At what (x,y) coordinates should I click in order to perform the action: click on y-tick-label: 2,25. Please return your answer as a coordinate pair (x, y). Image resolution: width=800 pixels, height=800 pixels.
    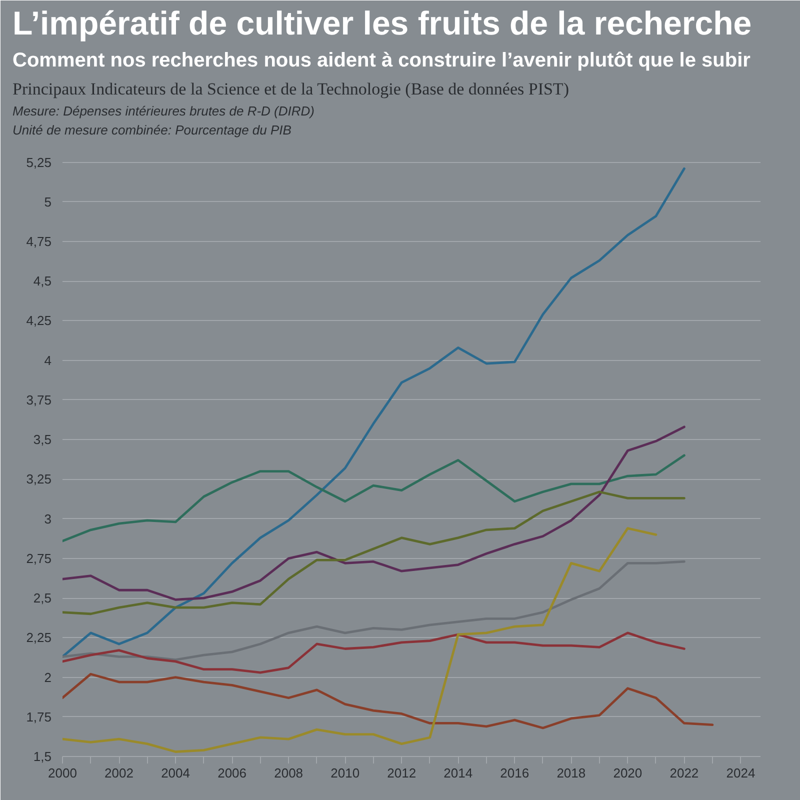
    Looking at the image, I should click on (39, 638).